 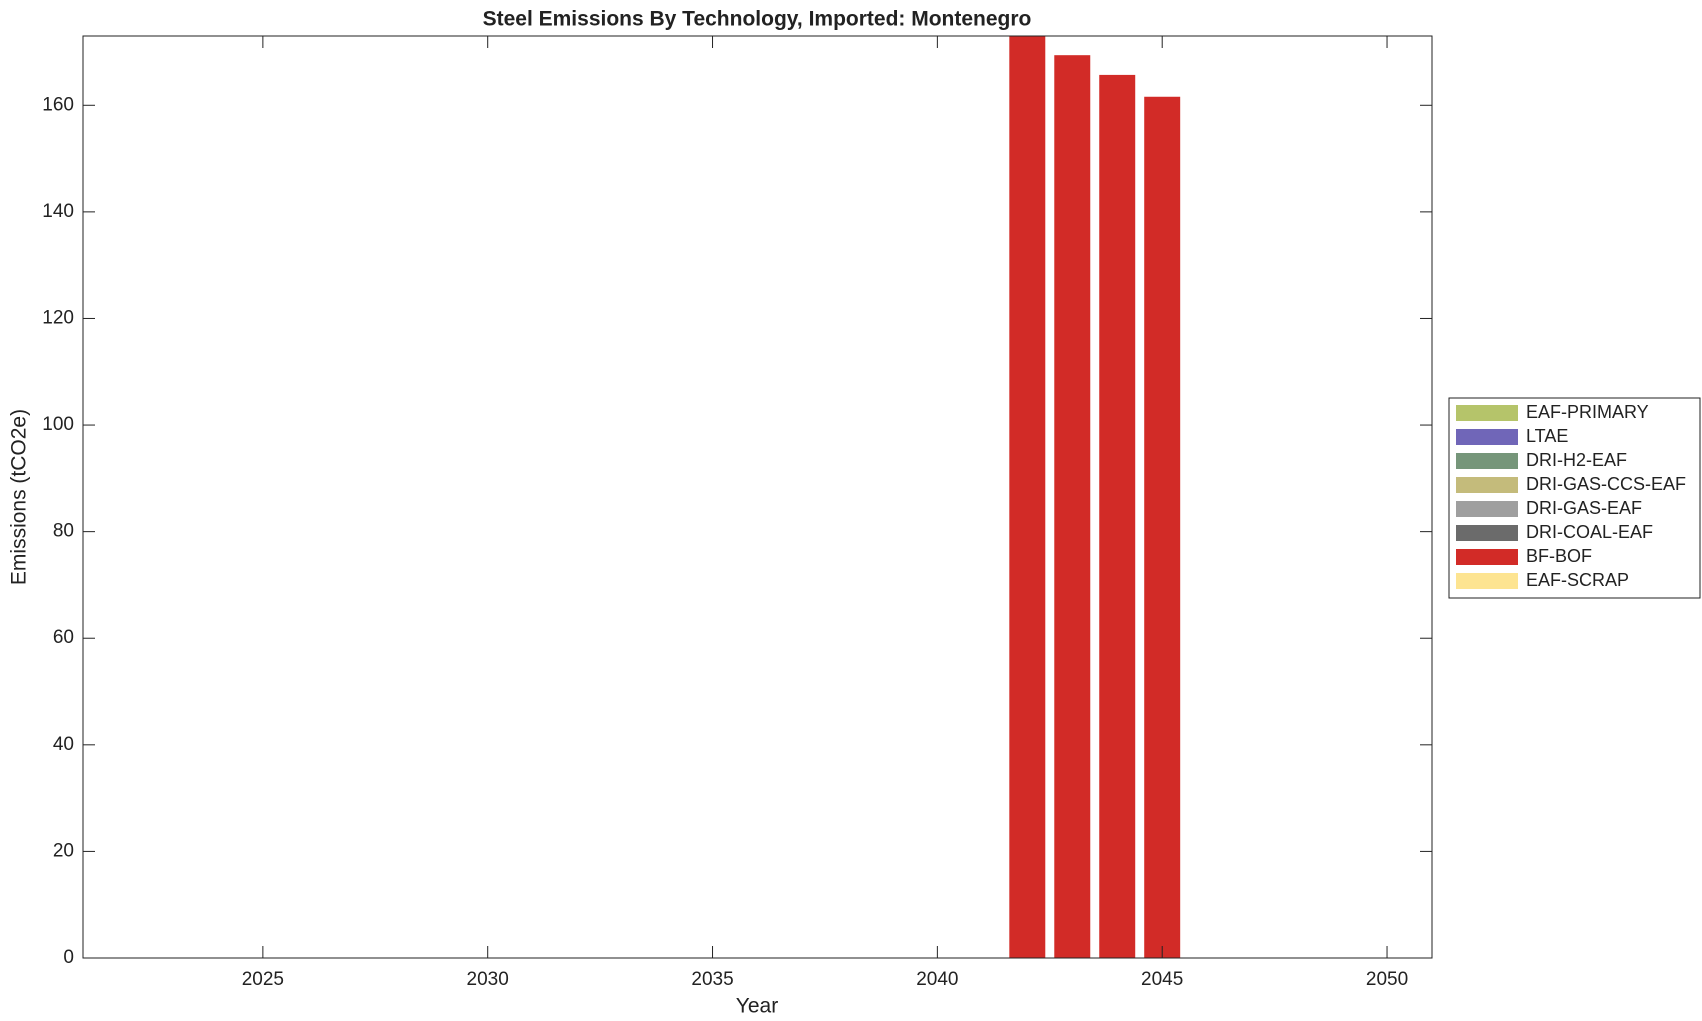 I want to click on legend-label: DRI-H2-EAF, so click(x=1576, y=460).